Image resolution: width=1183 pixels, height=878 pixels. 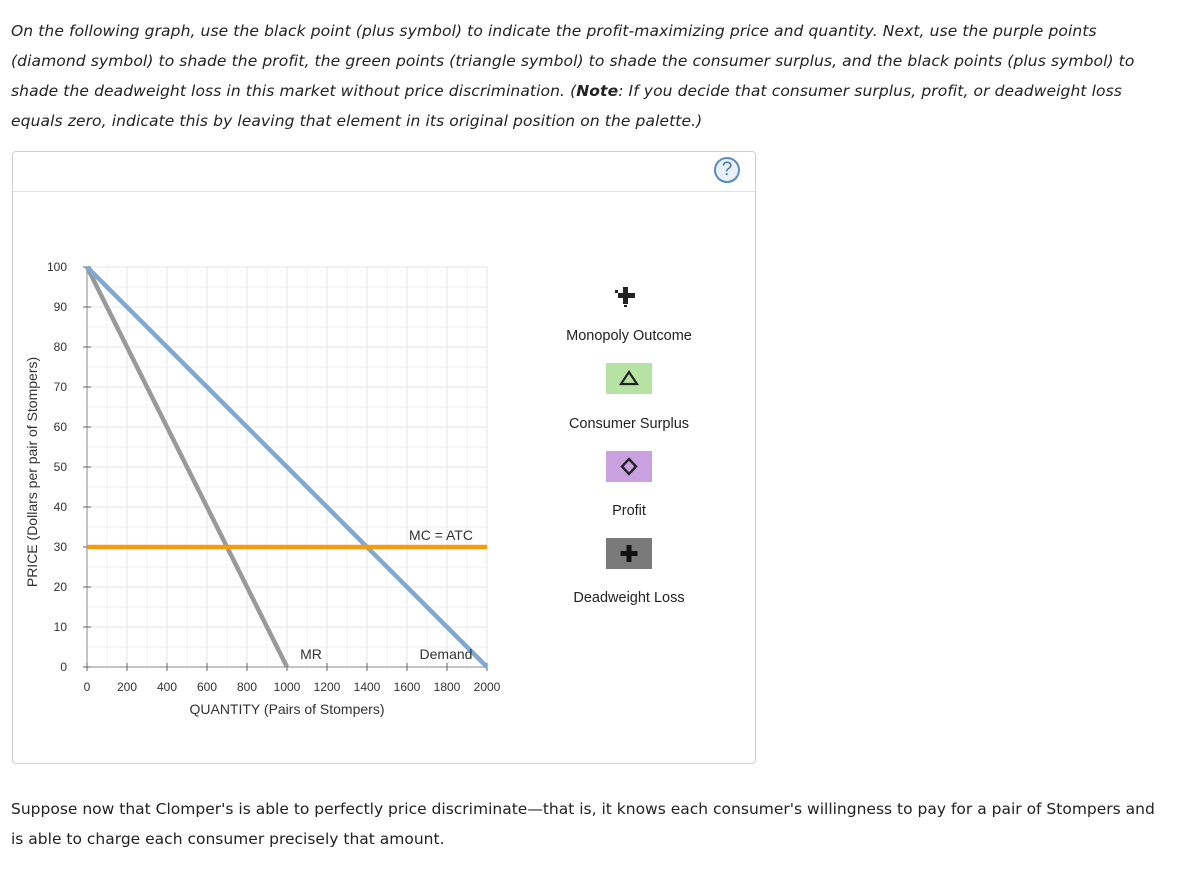 What do you see at coordinates (61, 587) in the screenshot?
I see `y-tick-label: 20` at bounding box center [61, 587].